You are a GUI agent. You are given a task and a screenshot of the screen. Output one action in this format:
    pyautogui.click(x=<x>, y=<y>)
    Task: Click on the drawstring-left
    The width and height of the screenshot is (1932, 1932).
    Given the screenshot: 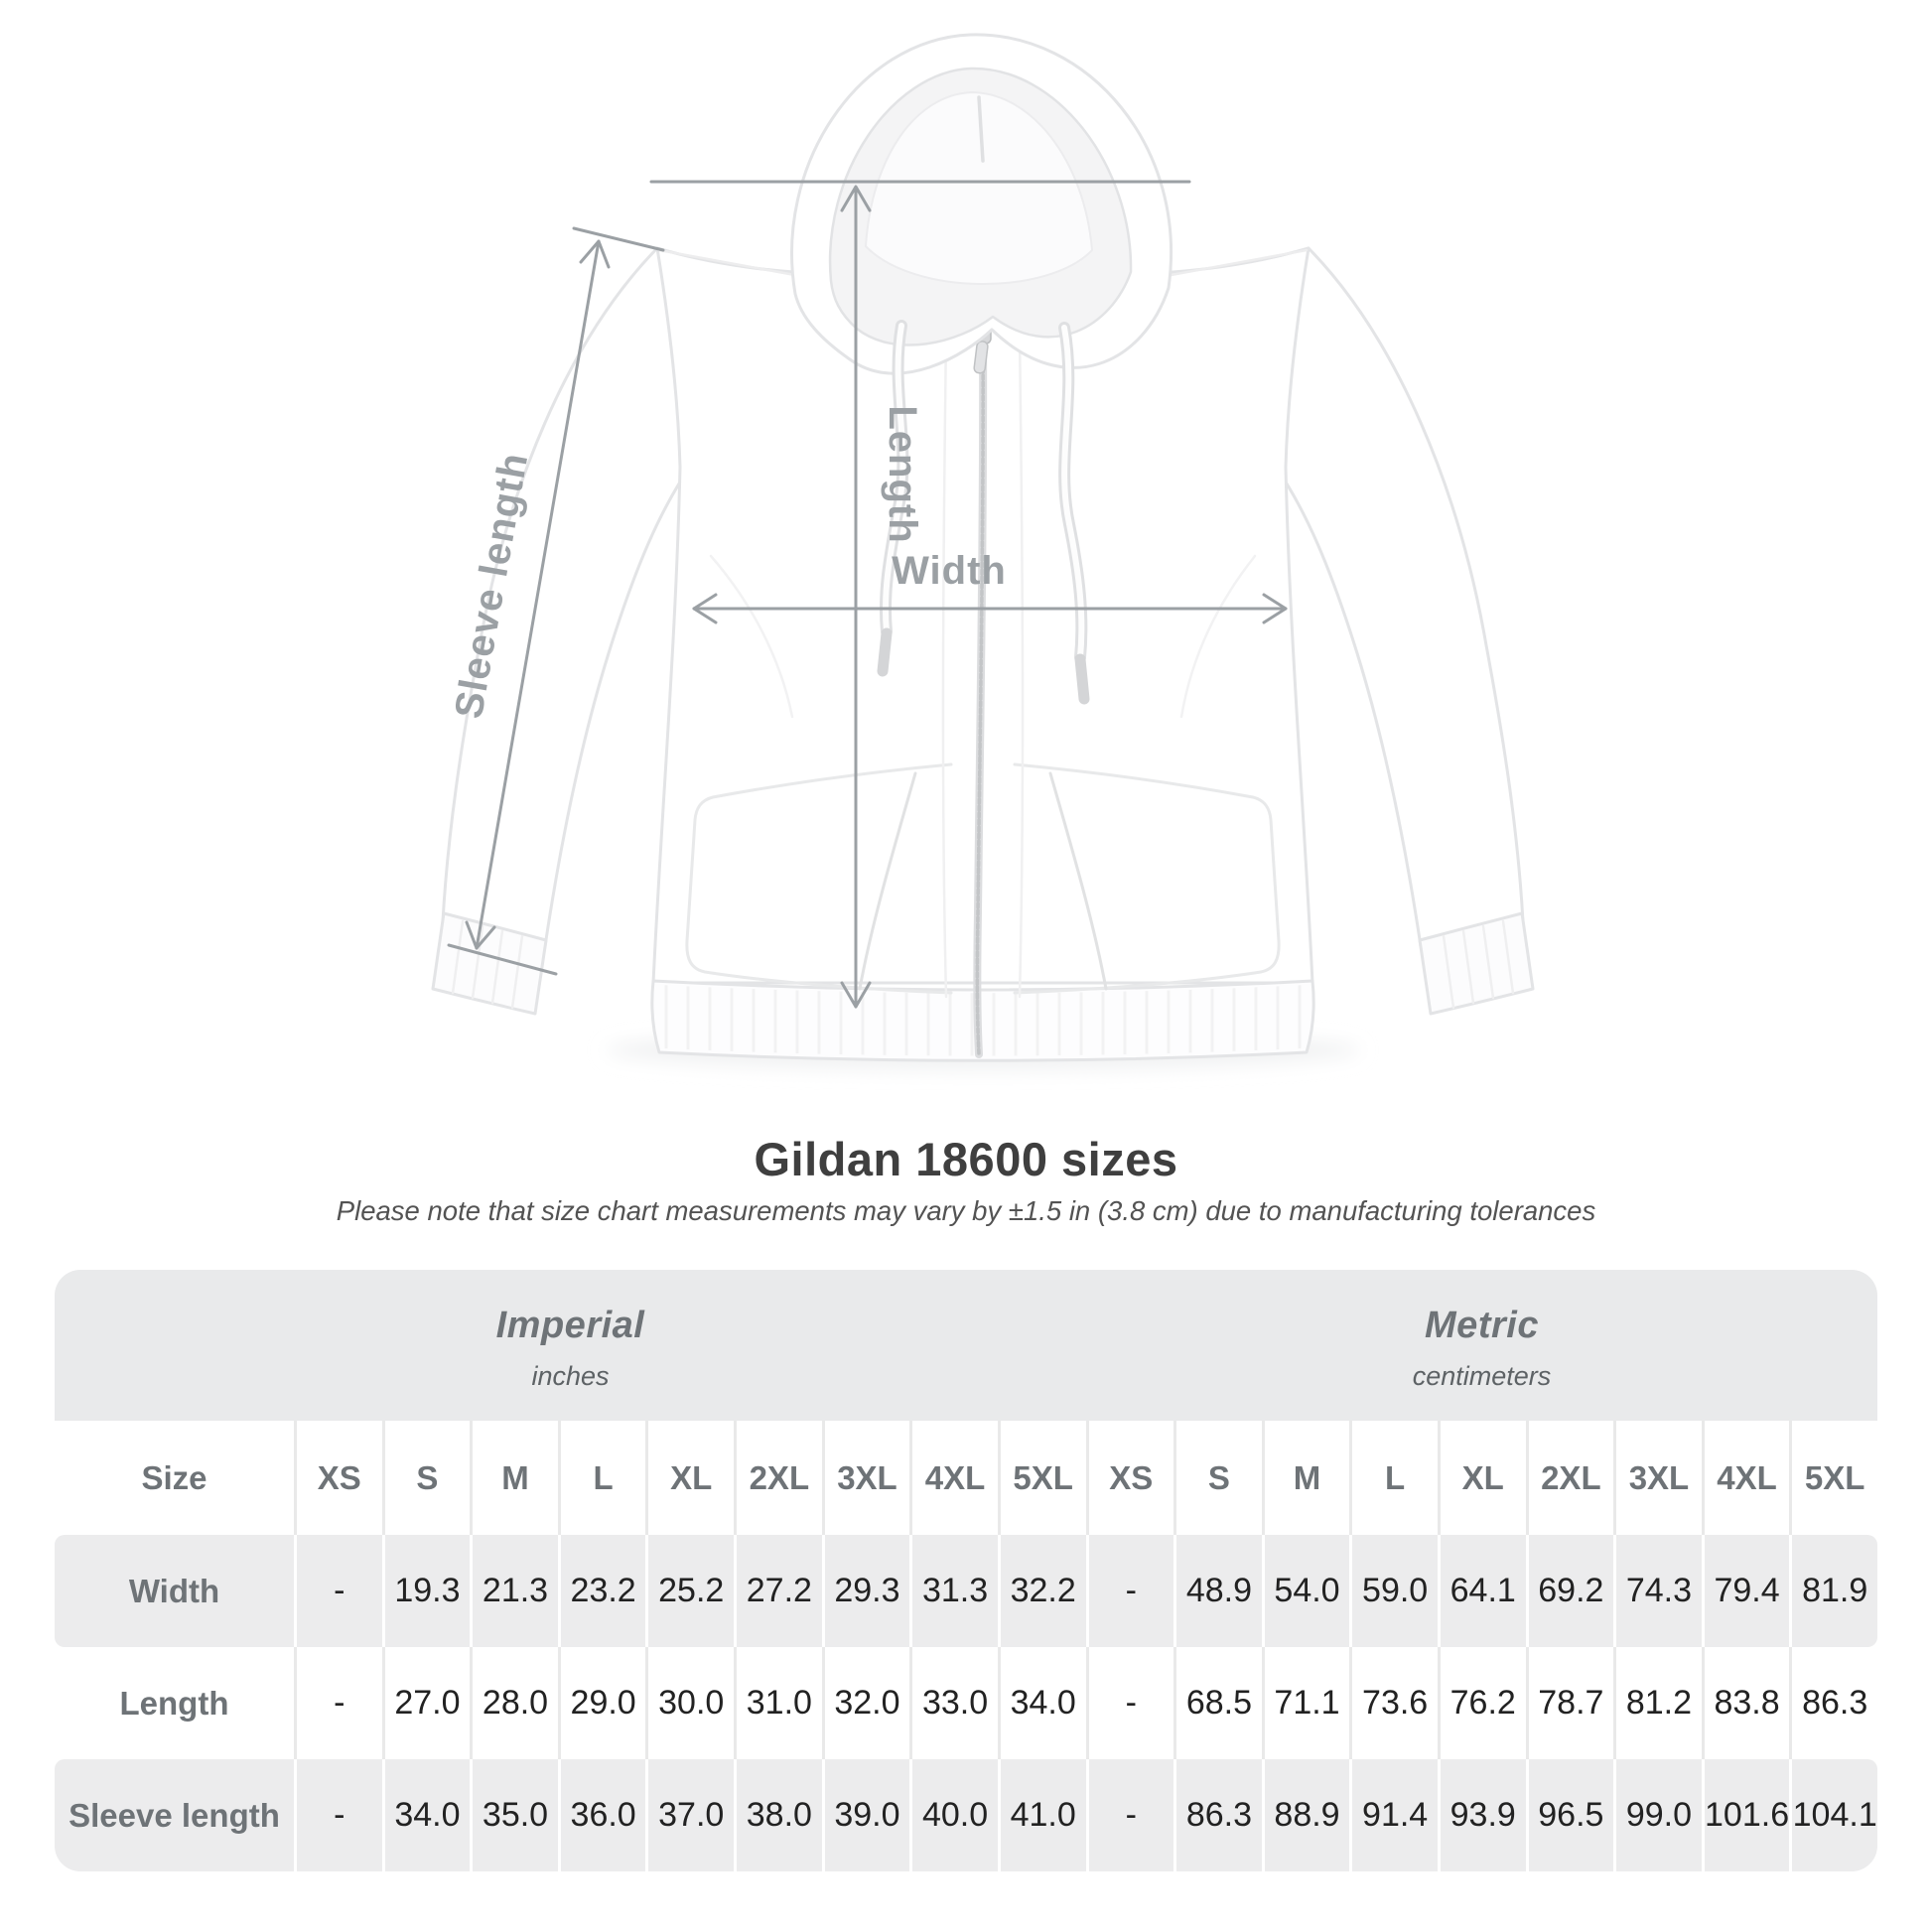 What is the action you would take?
    pyautogui.click(x=893, y=499)
    